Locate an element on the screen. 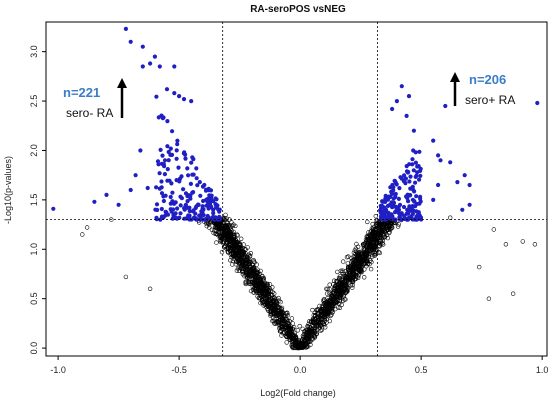 This screenshot has height=404, width=550. x-axis: -1.0 -0.5 0.0 0.5 1.0 is located at coordinates (299, 365).